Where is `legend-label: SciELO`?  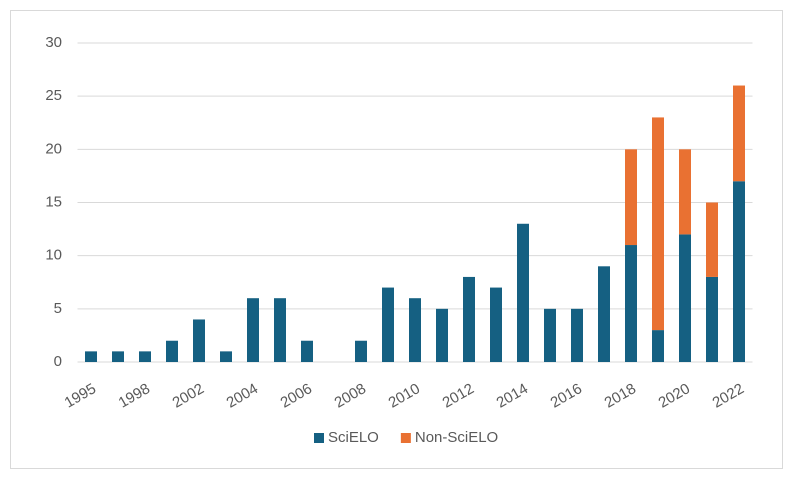 legend-label: SciELO is located at coordinates (353, 437).